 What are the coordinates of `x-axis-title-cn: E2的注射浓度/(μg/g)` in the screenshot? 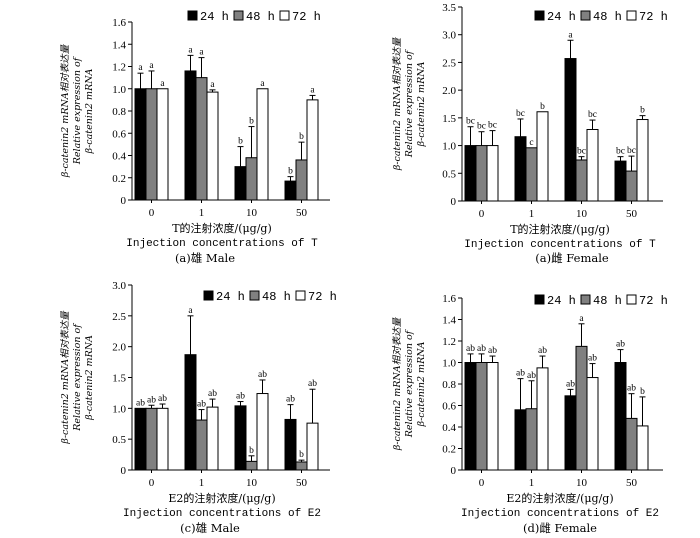 It's located at (221, 498).